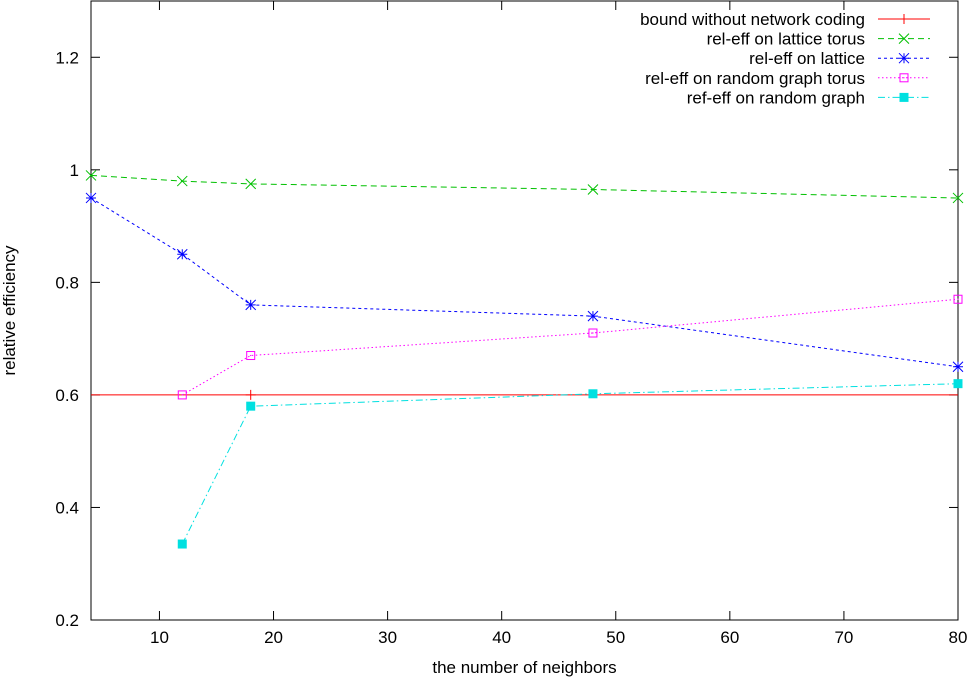 This screenshot has height=679, width=968. I want to click on legend-item-bound-without-network-coding: bound without network coding, so click(785, 19).